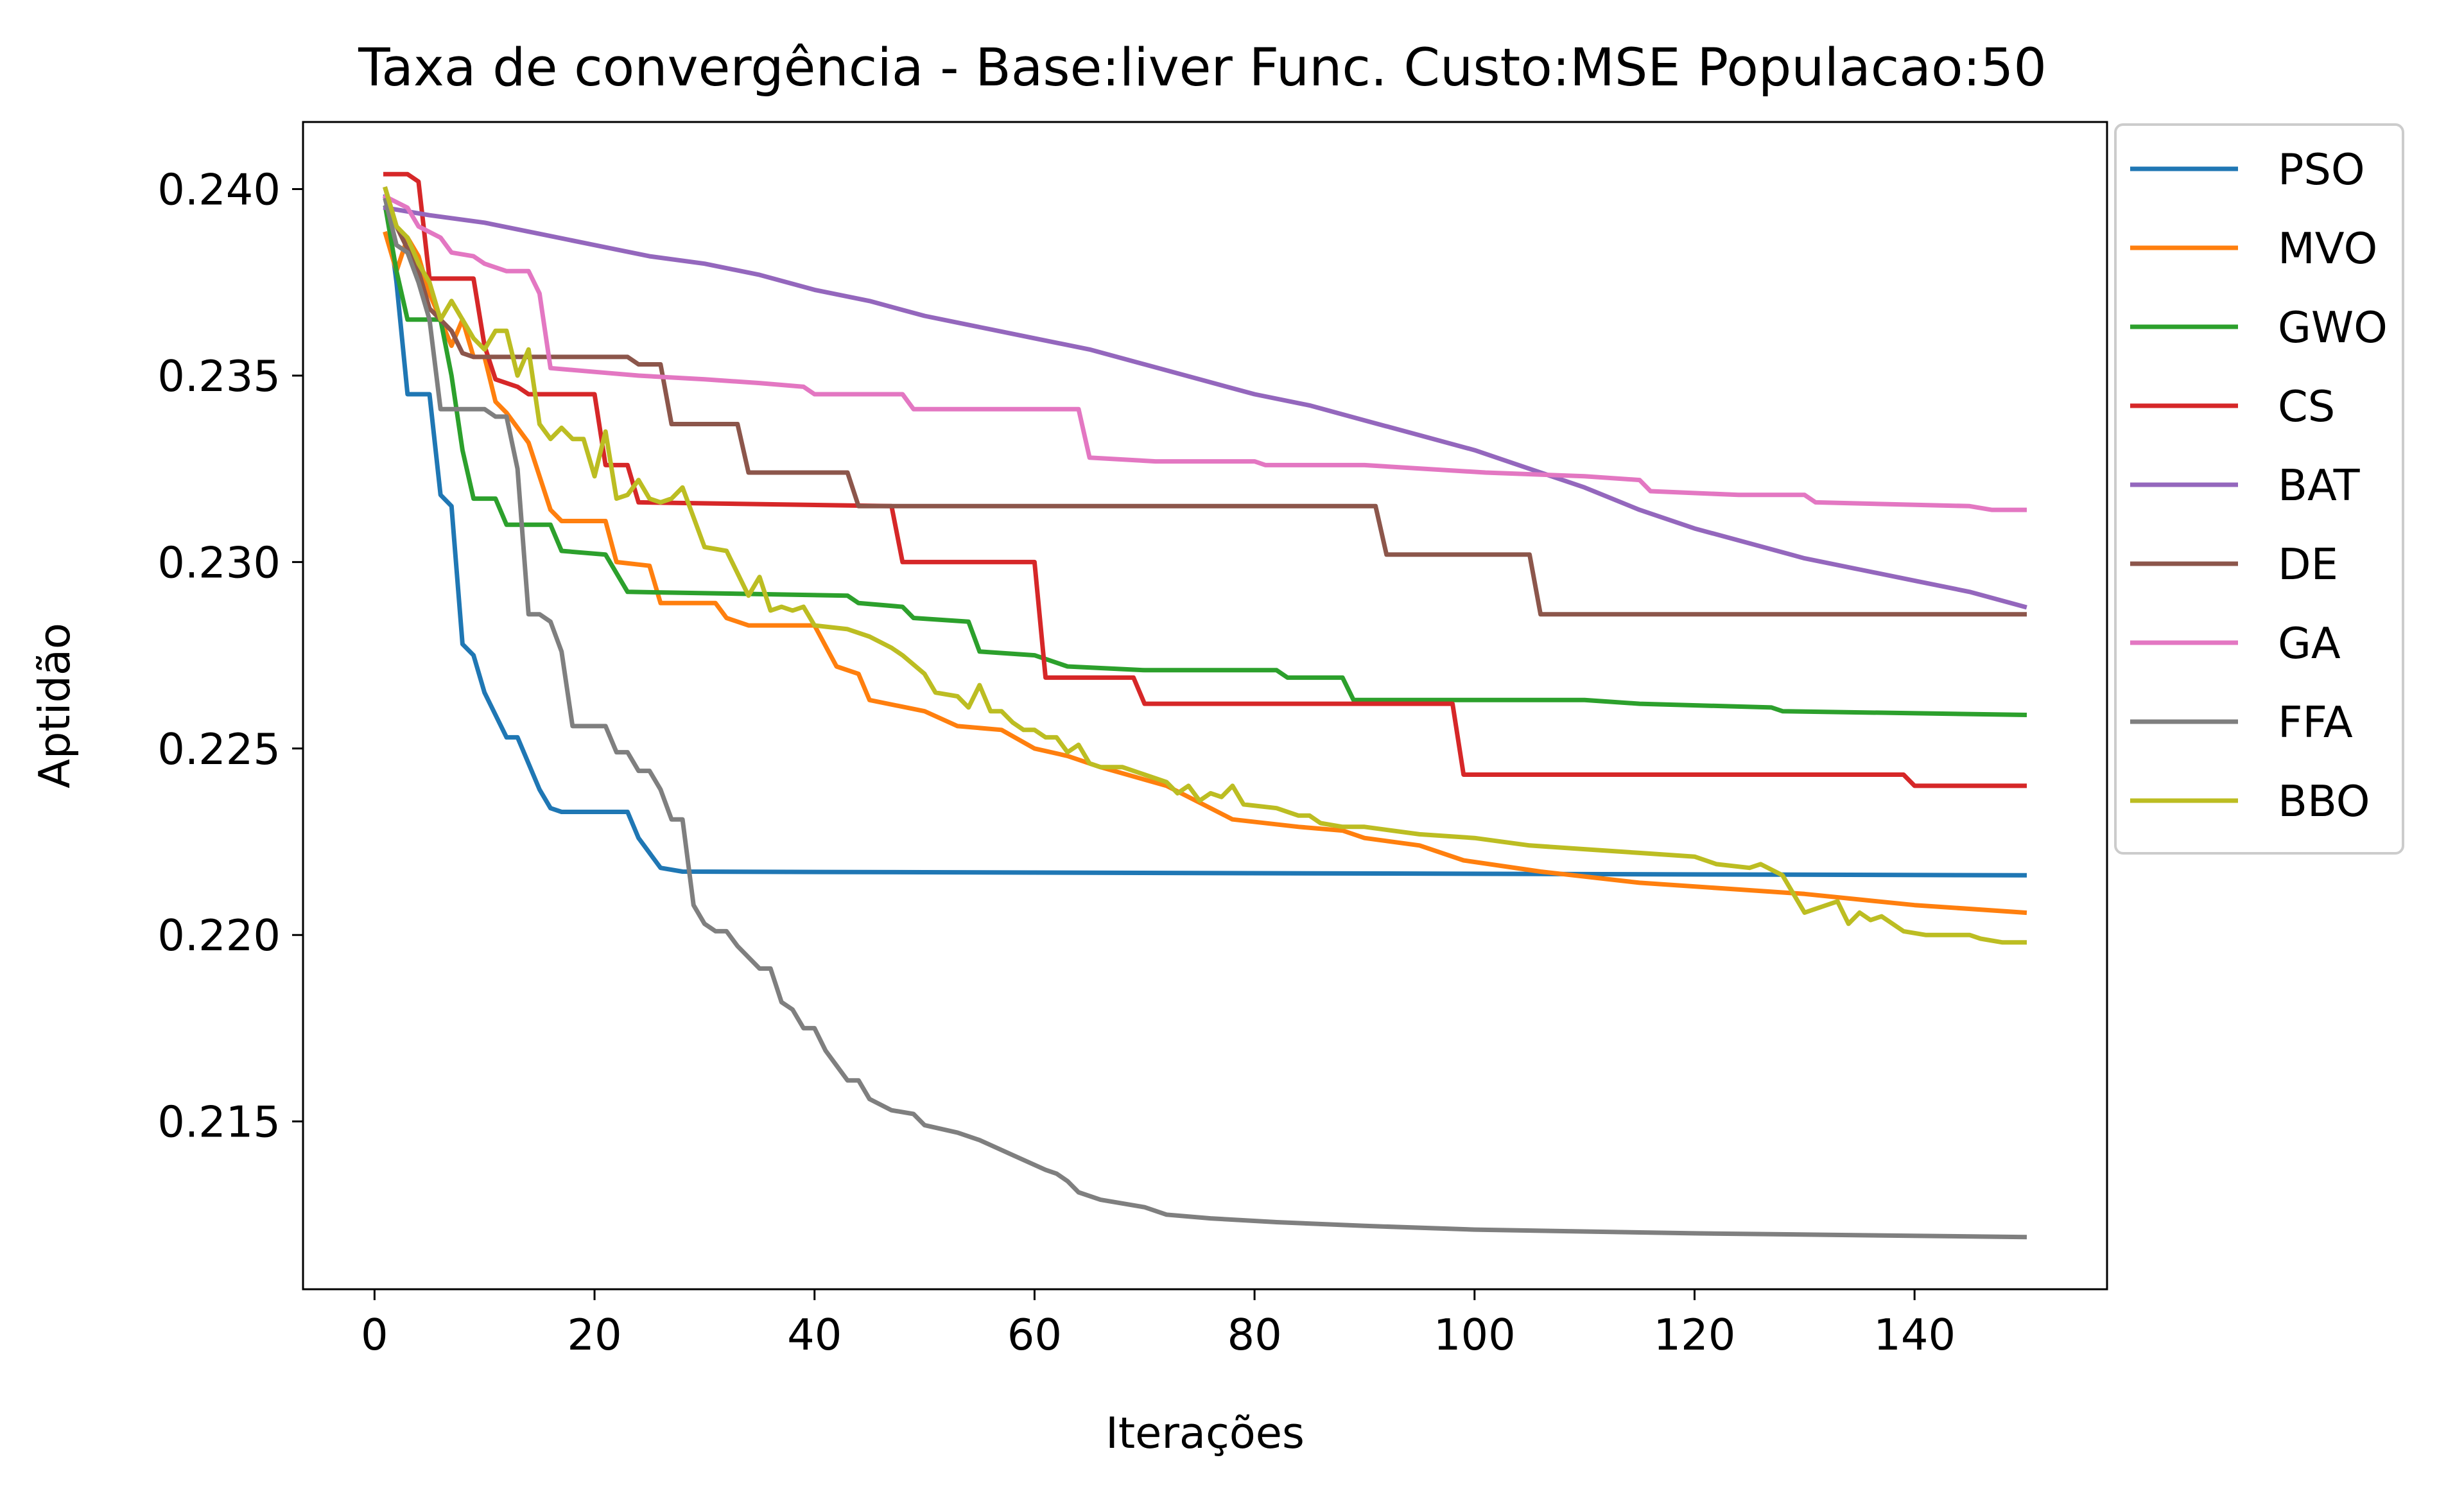  Describe the element at coordinates (230, 656) in the screenshot. I see `y-axis-ticks: 0.215 0.220 0.225 0.230 0.235 0.240` at that location.